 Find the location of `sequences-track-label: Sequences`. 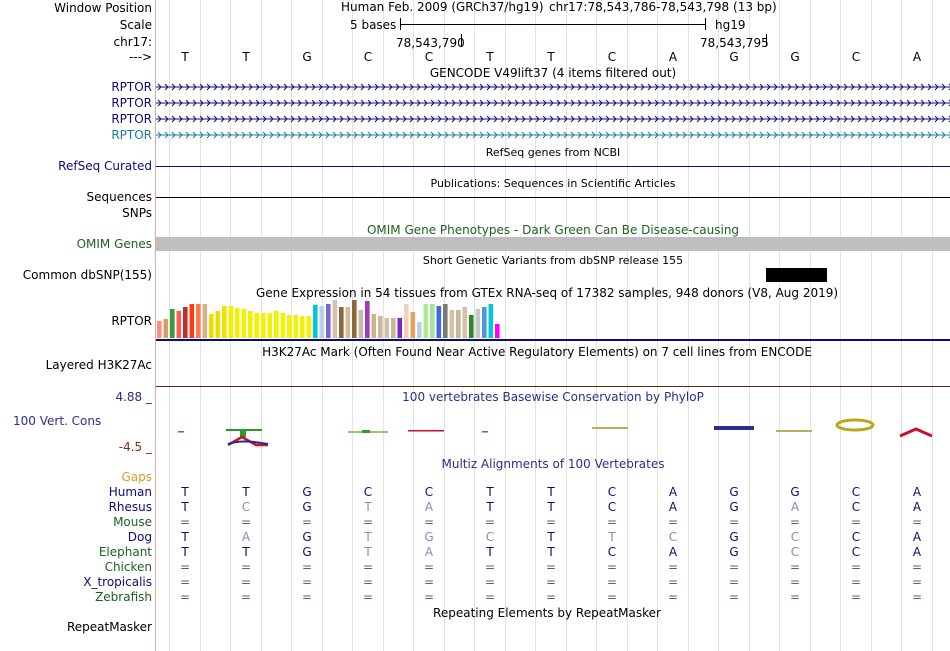

sequences-track-label: Sequences is located at coordinates (119, 197).